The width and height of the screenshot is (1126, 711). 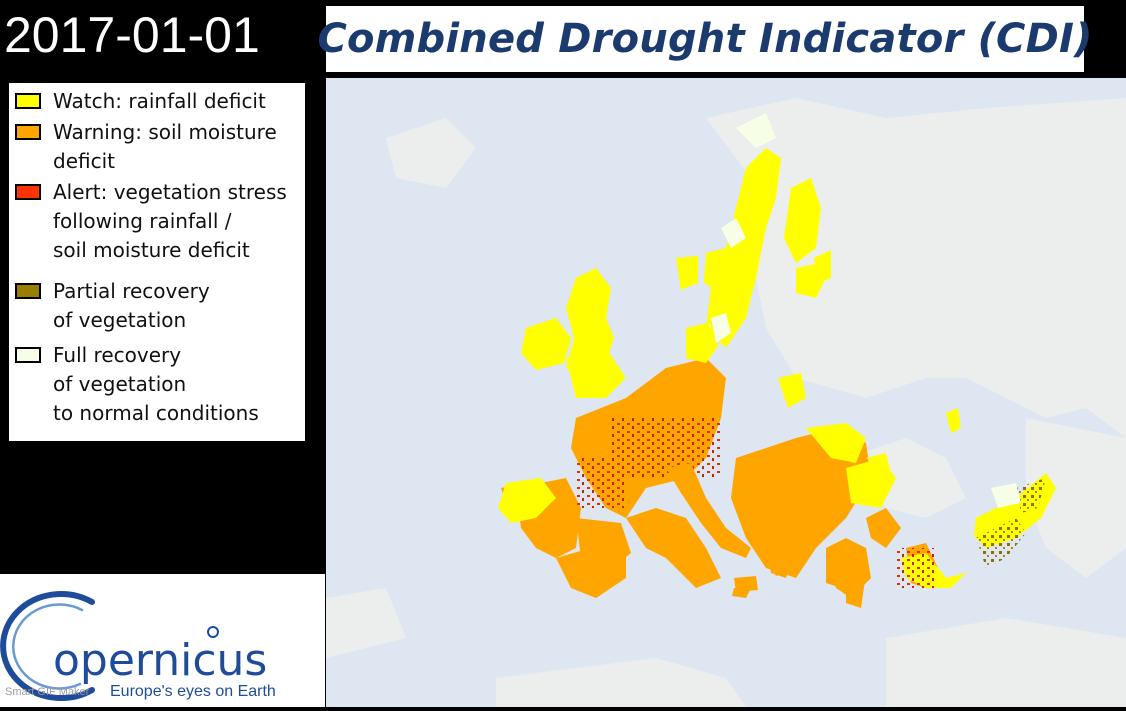 What do you see at coordinates (117, 355) in the screenshot?
I see `legend-label: Full recovery` at bounding box center [117, 355].